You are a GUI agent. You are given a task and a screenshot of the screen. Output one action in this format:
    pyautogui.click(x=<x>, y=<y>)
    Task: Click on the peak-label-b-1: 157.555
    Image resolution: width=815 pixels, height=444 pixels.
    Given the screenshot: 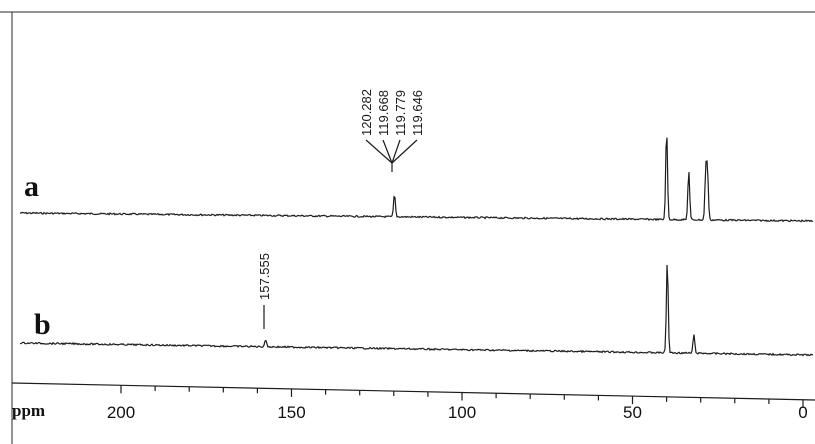 What is the action you would take?
    pyautogui.click(x=264, y=276)
    